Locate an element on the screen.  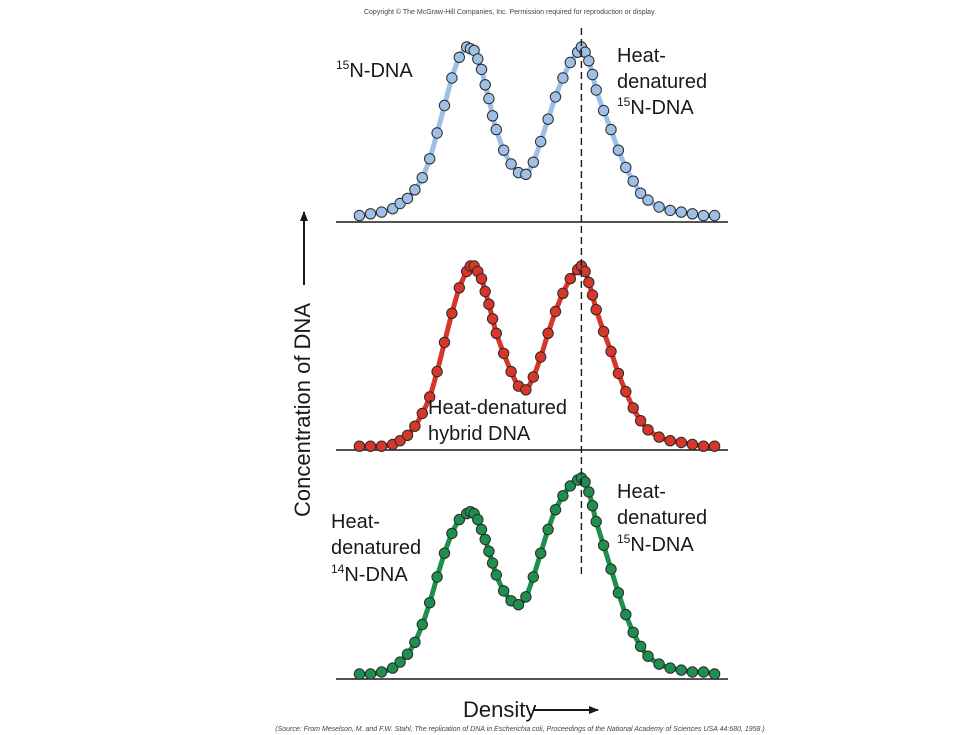
y-axis-title: Concentration of DNA is located at coordinates (302, 410).